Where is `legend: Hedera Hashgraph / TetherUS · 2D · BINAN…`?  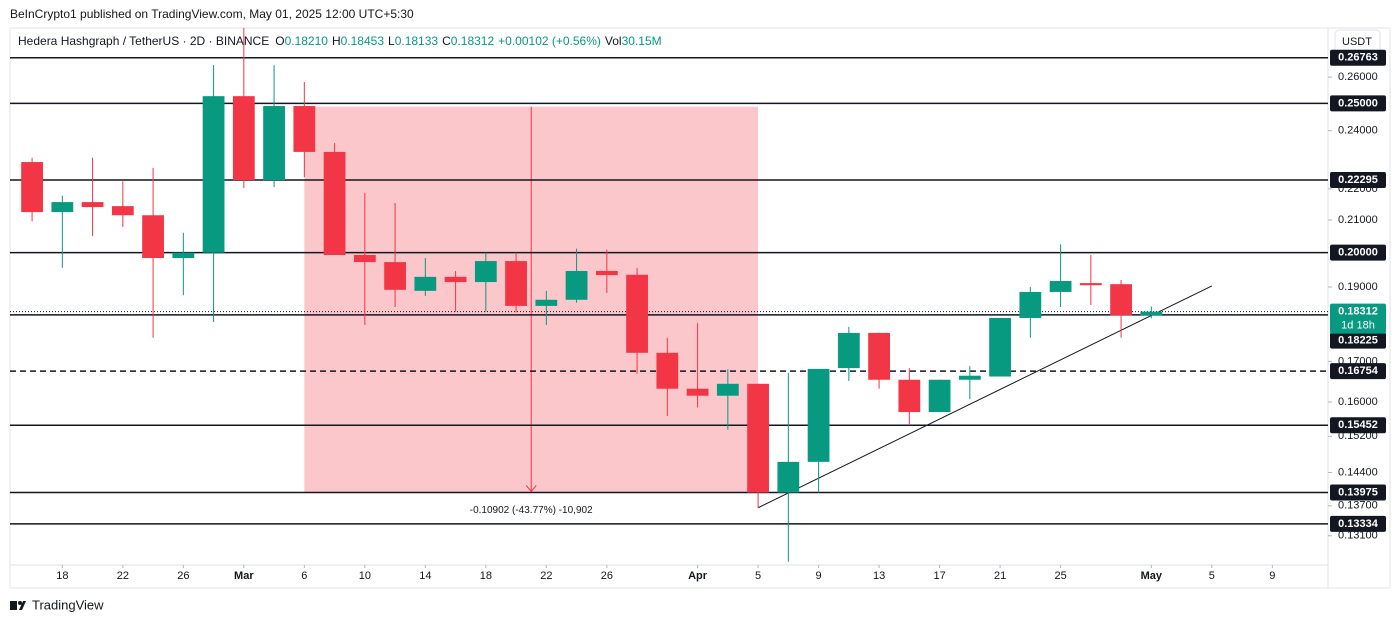
legend: Hedera Hashgraph / TetherUS · 2D · BINAN… is located at coordinates (340, 41).